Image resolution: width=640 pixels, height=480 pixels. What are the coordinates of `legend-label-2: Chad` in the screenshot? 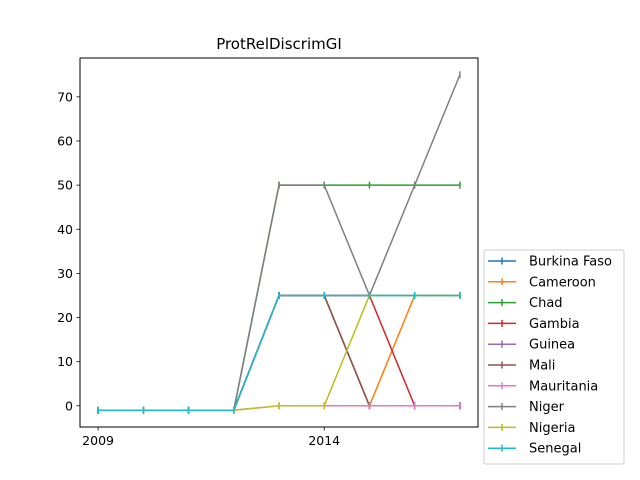 It's located at (546, 303).